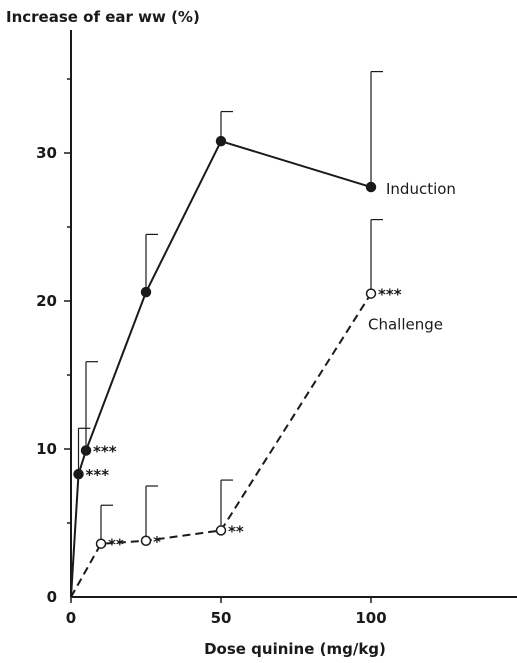 Image resolution: width=517 pixels, height=663 pixels. What do you see at coordinates (46, 153) in the screenshot?
I see `y-tick-label: 30` at bounding box center [46, 153].